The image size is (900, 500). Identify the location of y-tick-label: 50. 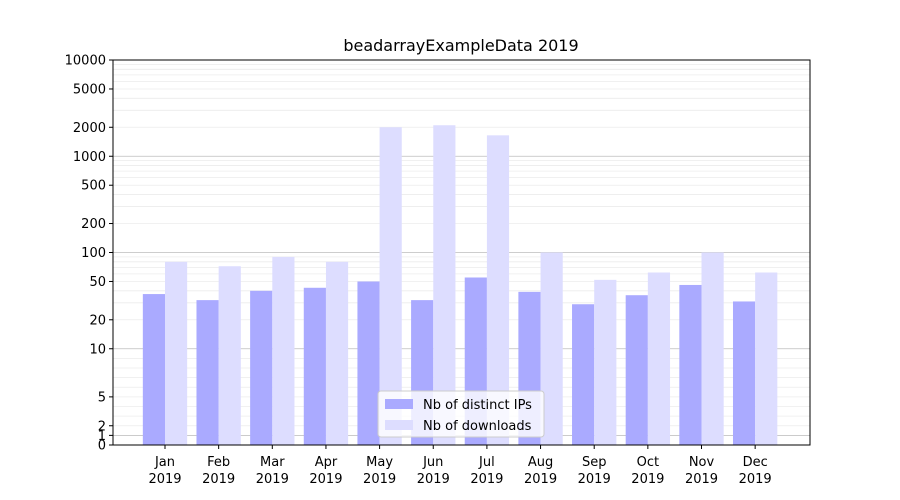
(97, 282).